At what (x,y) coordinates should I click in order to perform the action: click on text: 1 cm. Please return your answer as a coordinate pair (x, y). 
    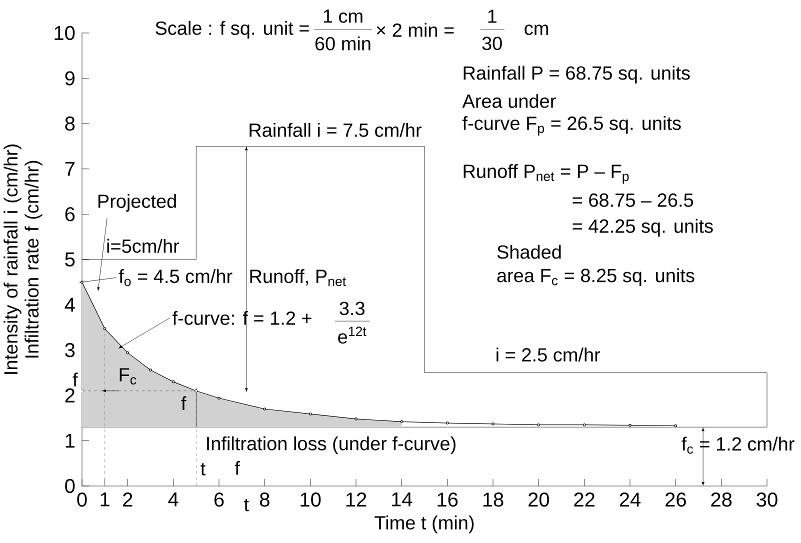
    Looking at the image, I should click on (343, 16).